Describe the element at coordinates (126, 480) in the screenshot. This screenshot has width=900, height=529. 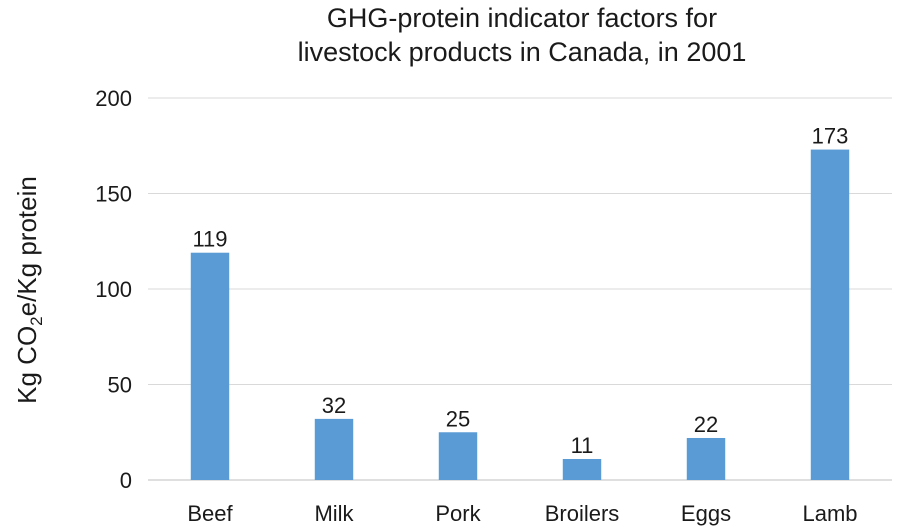
I see `y-tick-label: 0` at that location.